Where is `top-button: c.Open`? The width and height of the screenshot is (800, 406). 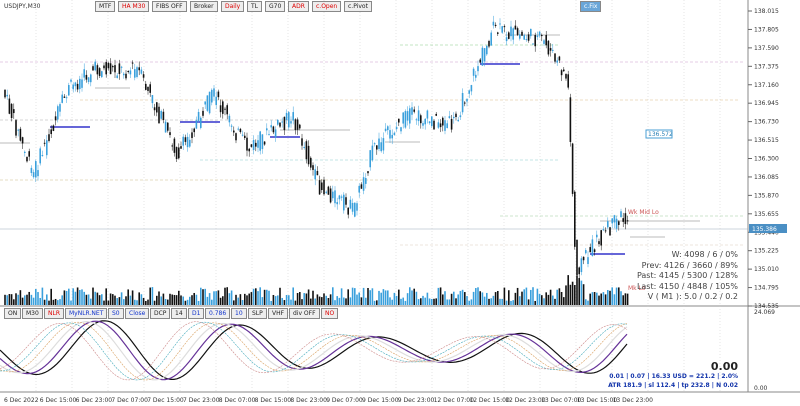 top-button: c.Open is located at coordinates (327, 6).